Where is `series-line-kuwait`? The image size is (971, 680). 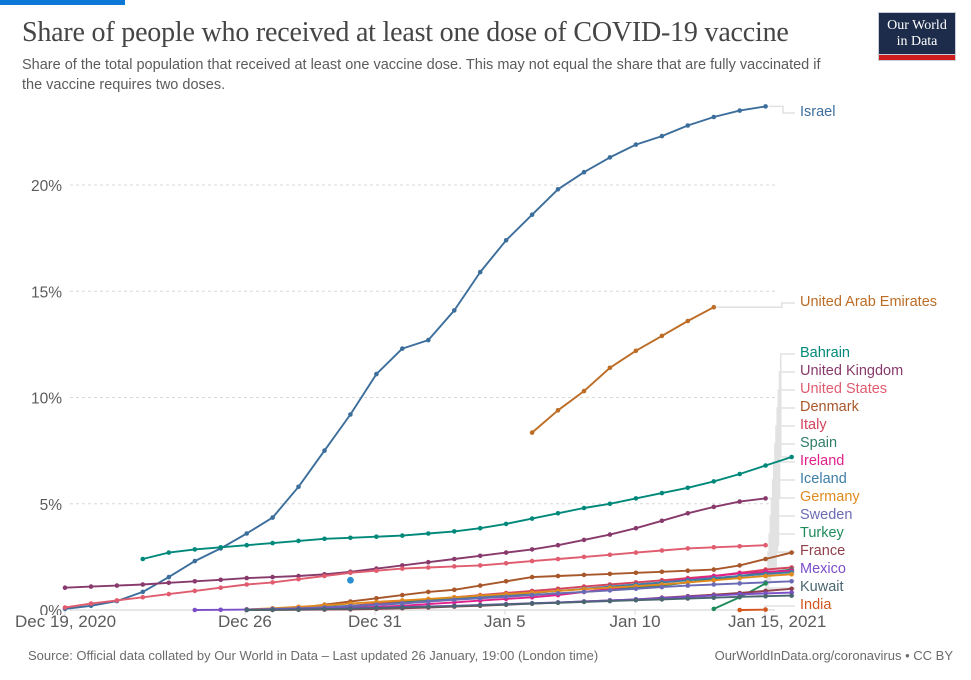 series-line-kuwait is located at coordinates (519, 602).